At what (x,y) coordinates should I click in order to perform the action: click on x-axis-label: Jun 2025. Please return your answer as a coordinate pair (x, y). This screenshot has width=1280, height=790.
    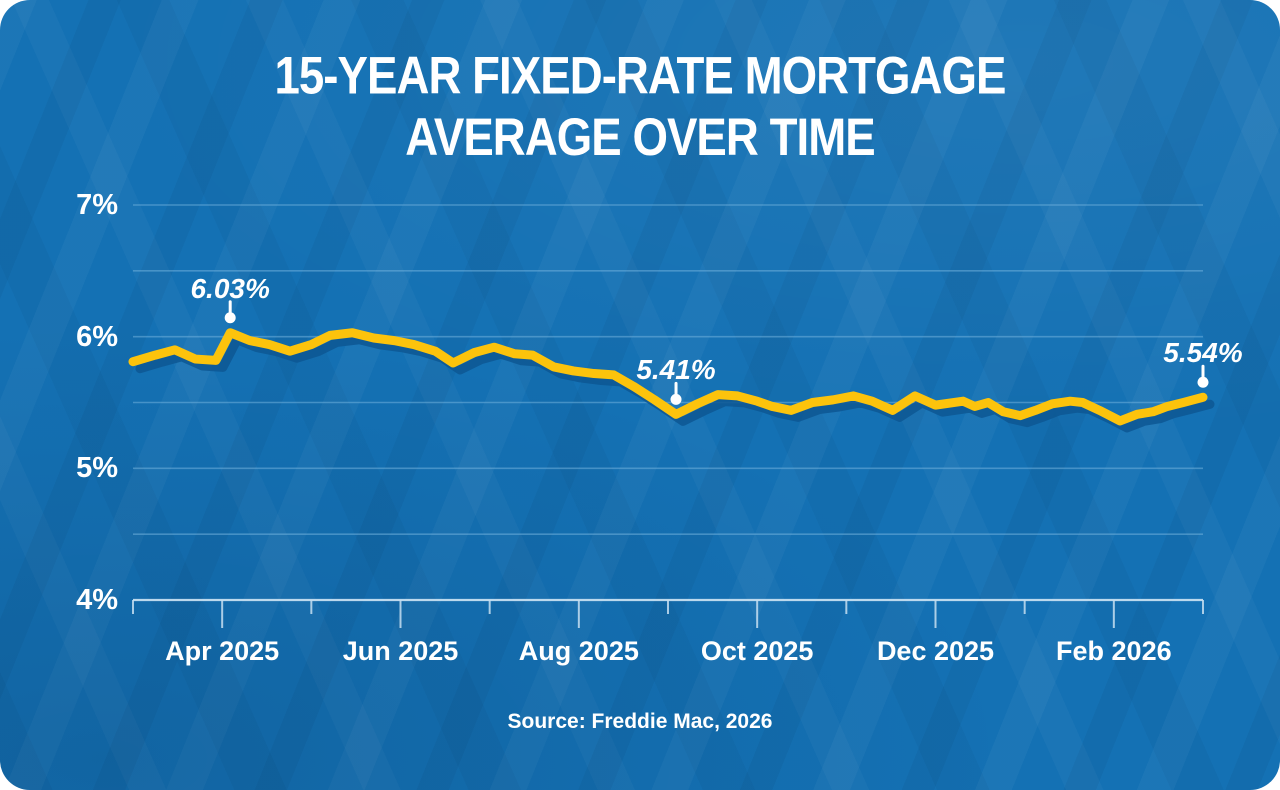
    Looking at the image, I should click on (400, 651).